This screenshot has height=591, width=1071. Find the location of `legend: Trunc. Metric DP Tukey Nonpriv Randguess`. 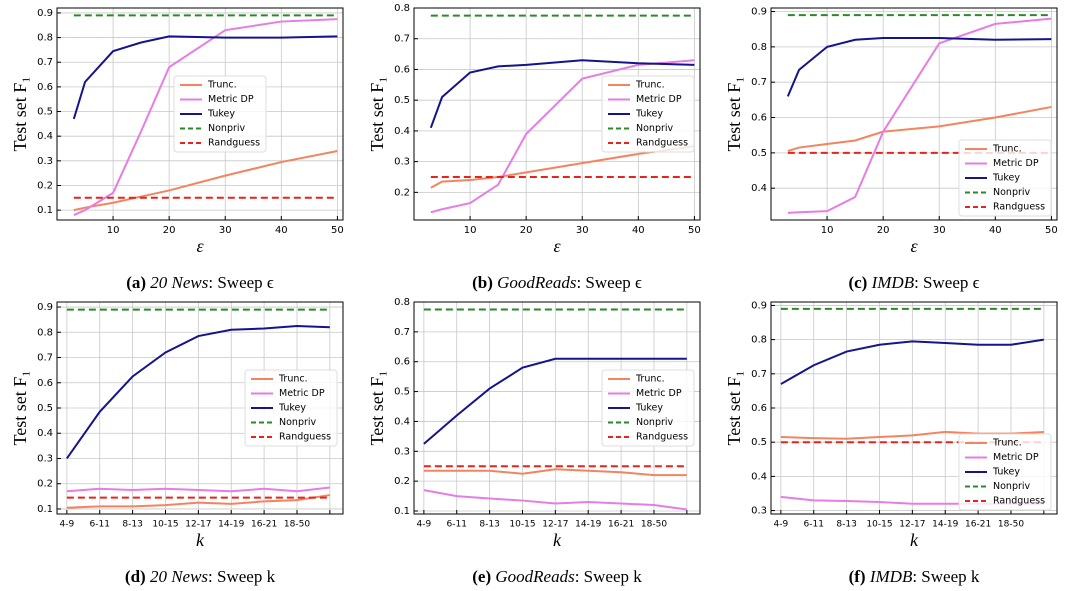

legend: Trunc. Metric DP Tukey Nonpriv Randguess is located at coordinates (1005, 178).